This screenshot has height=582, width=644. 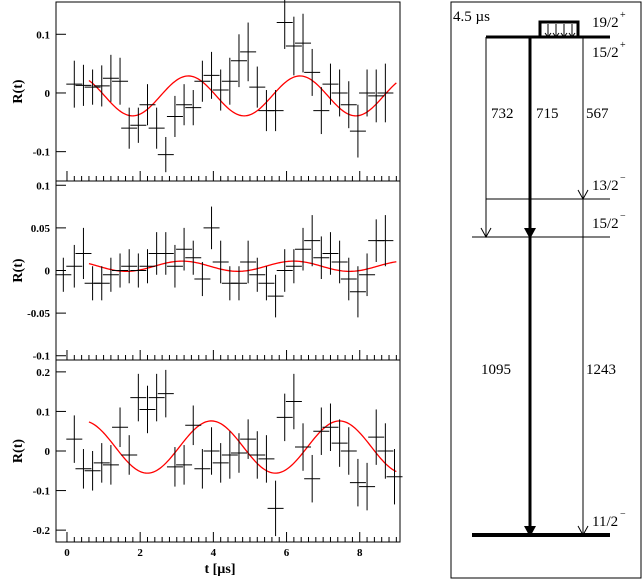 I want to click on level-15-2-minus: 15/2 −, so click(x=549, y=224).